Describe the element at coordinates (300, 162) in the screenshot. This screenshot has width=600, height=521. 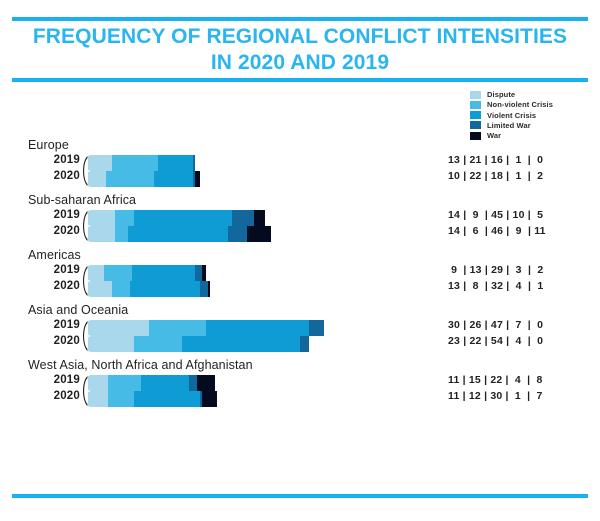
I see `bar-row: 2019 13 | 21 | 16 | 1 | 0` at that location.